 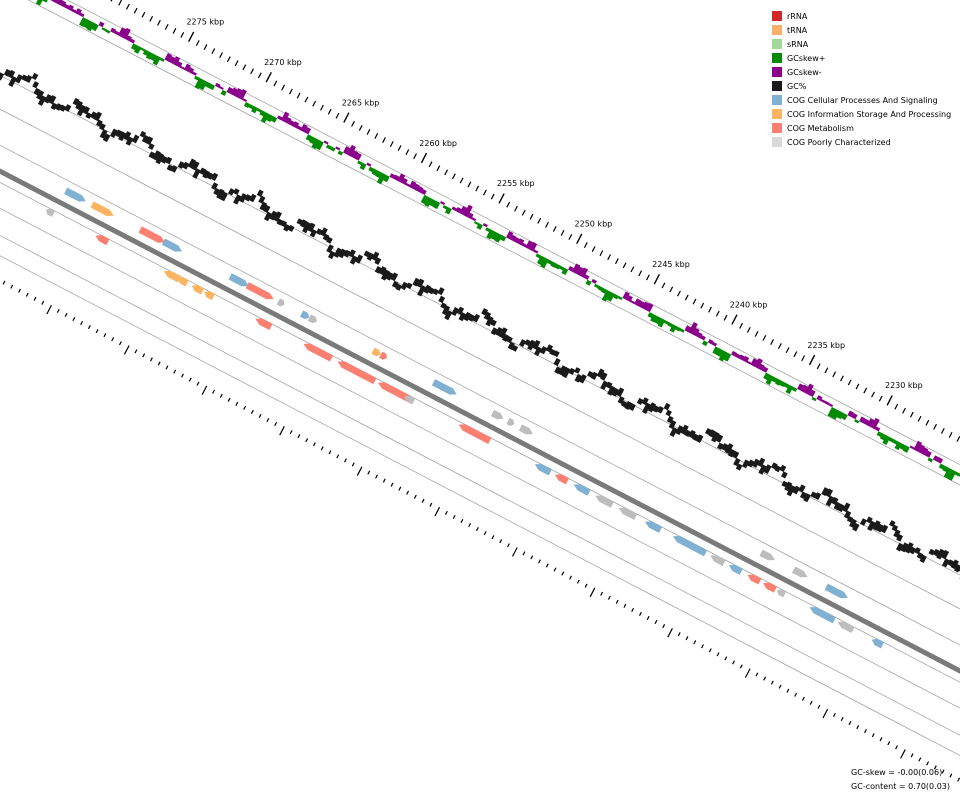 What do you see at coordinates (839, 142) in the screenshot?
I see `legend-label: COG Poorly Characterized` at bounding box center [839, 142].